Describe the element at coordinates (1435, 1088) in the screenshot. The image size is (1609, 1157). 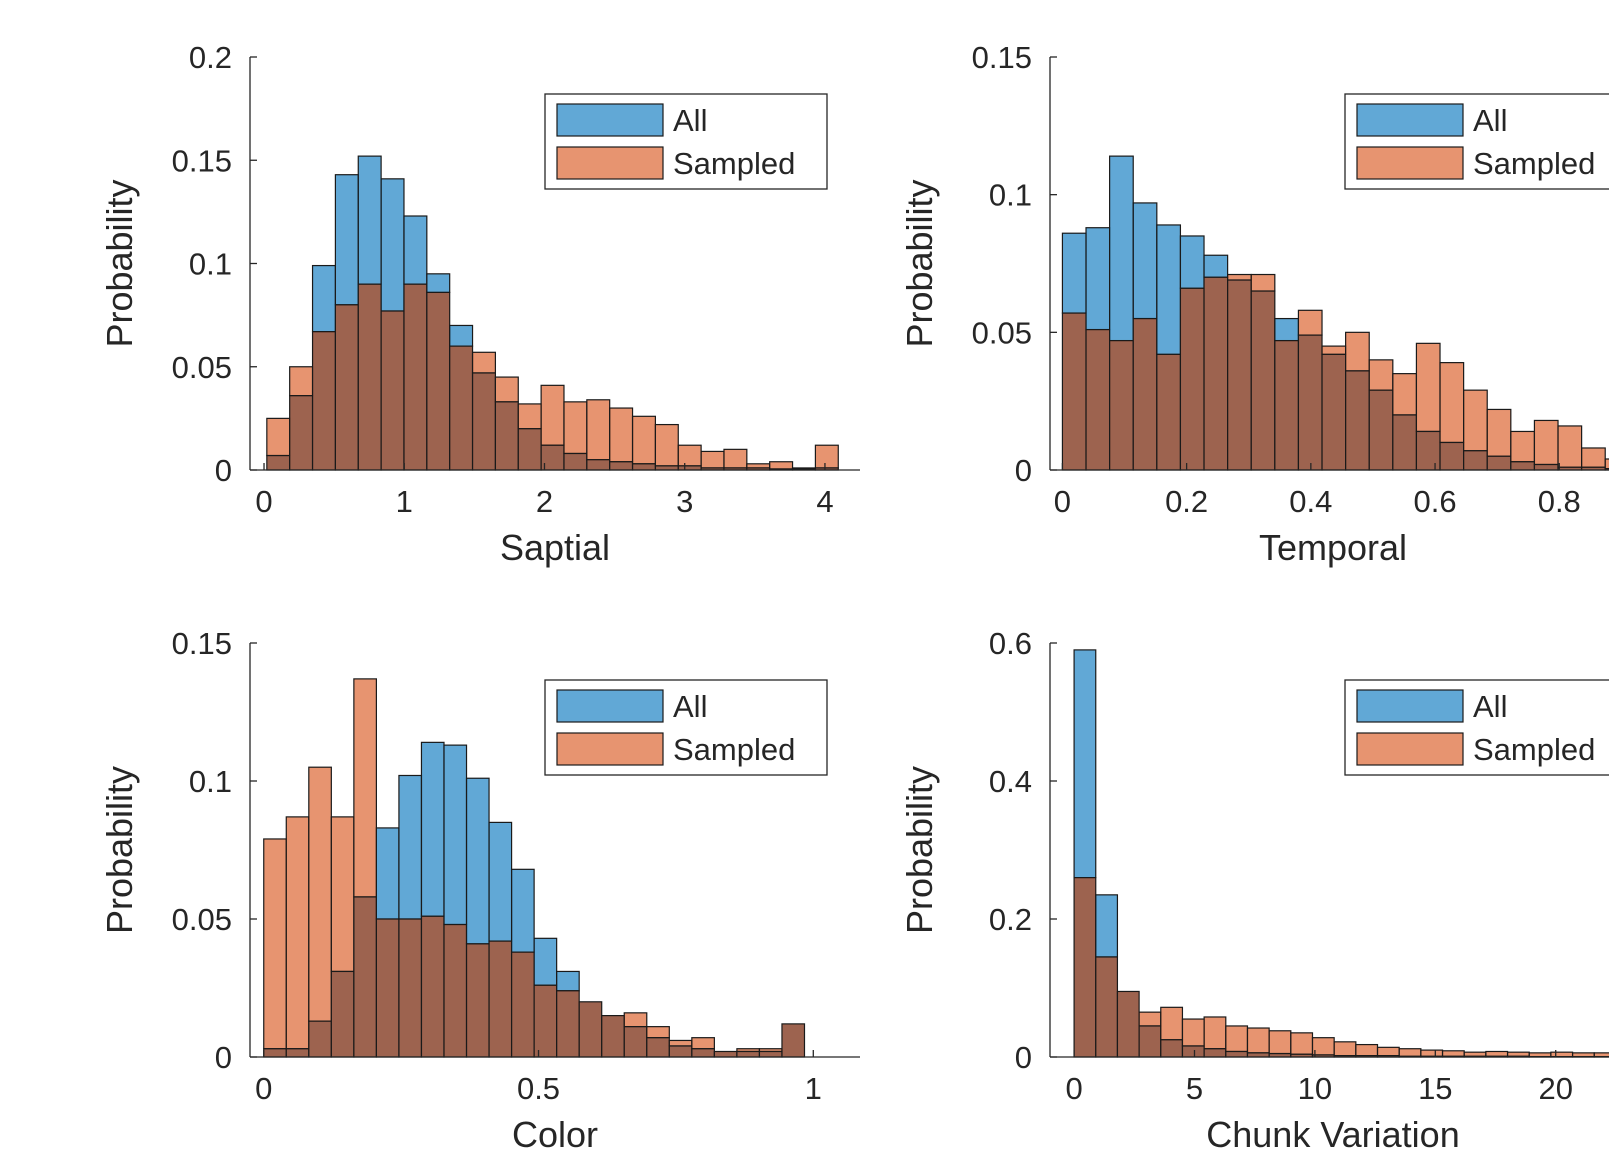
I see `x-tick-label: 15` at that location.